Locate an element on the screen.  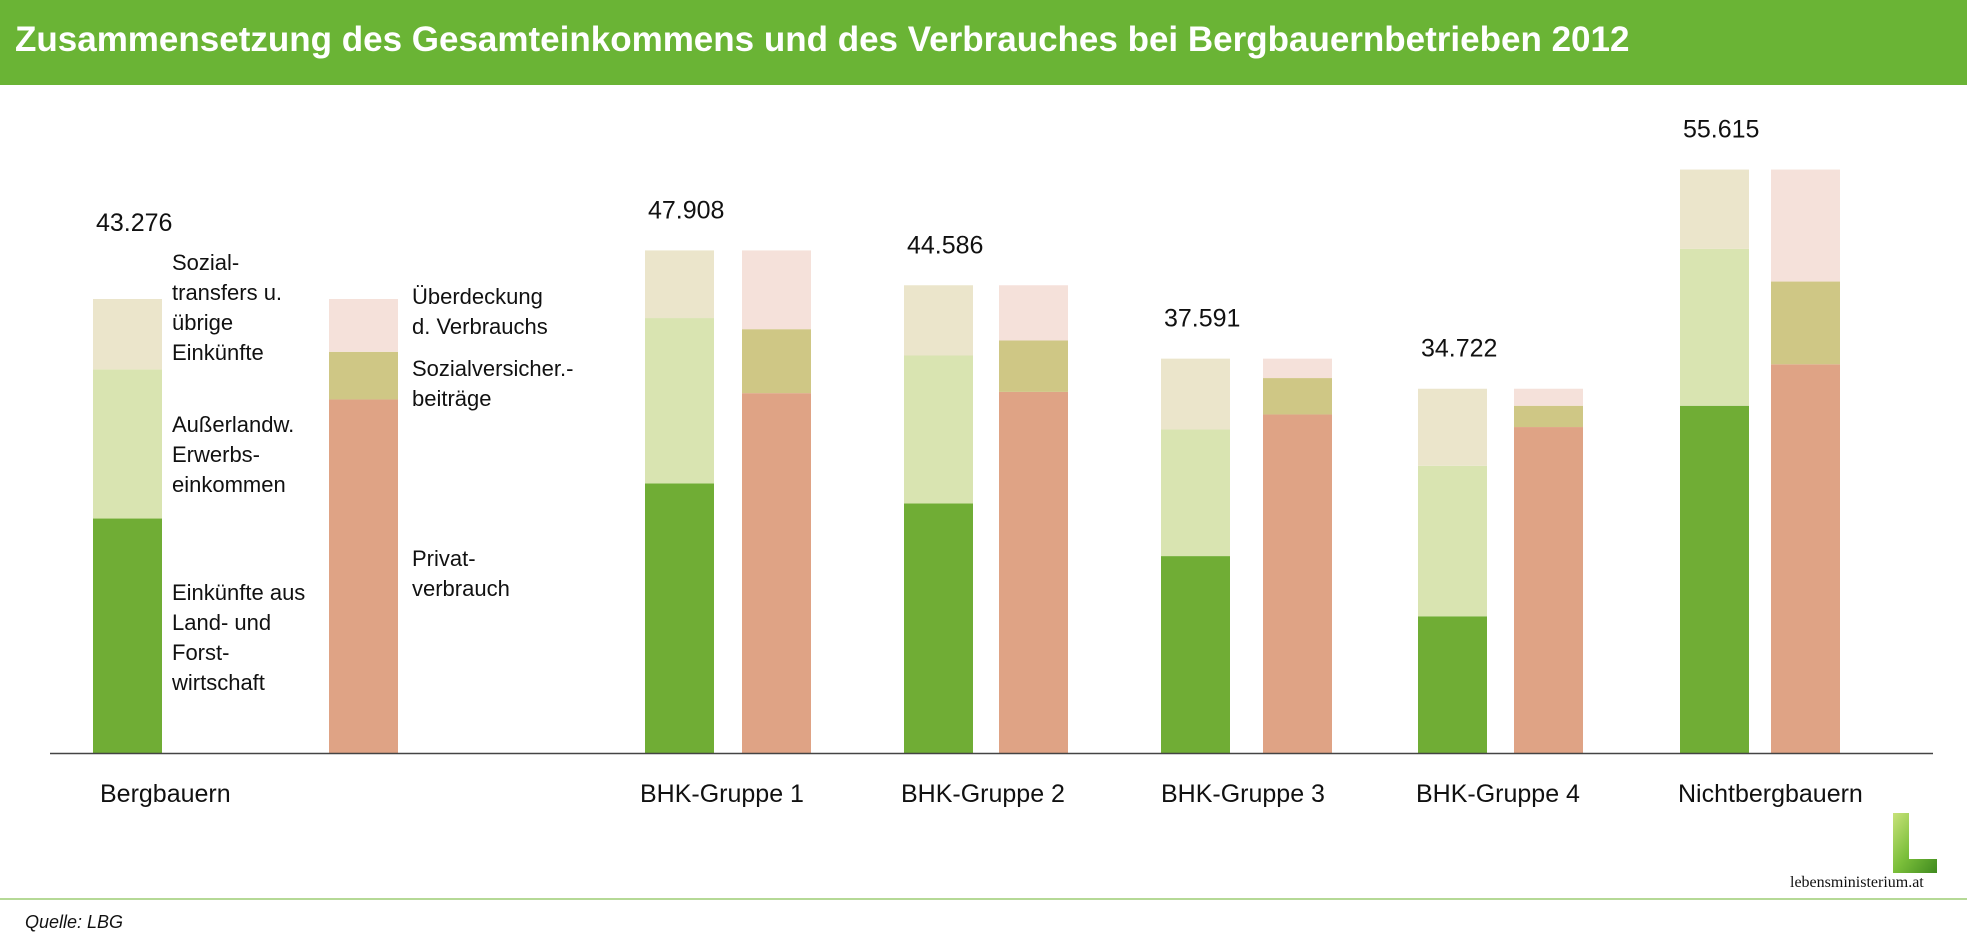
annotation-privatverbrauch: Privat- verbrauch is located at coordinates (461, 573).